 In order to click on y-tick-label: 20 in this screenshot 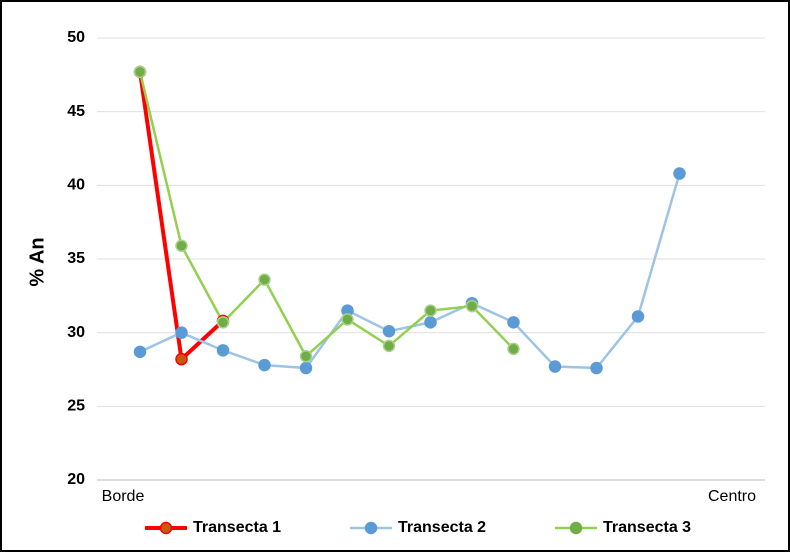, I will do `click(76, 479)`.